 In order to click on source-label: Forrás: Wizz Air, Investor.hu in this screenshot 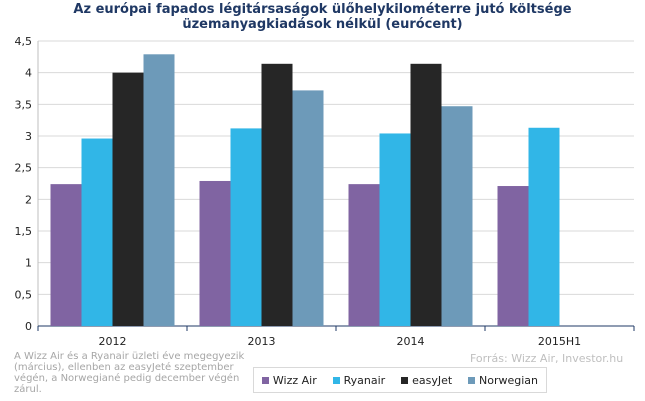, I will do `click(547, 358)`.